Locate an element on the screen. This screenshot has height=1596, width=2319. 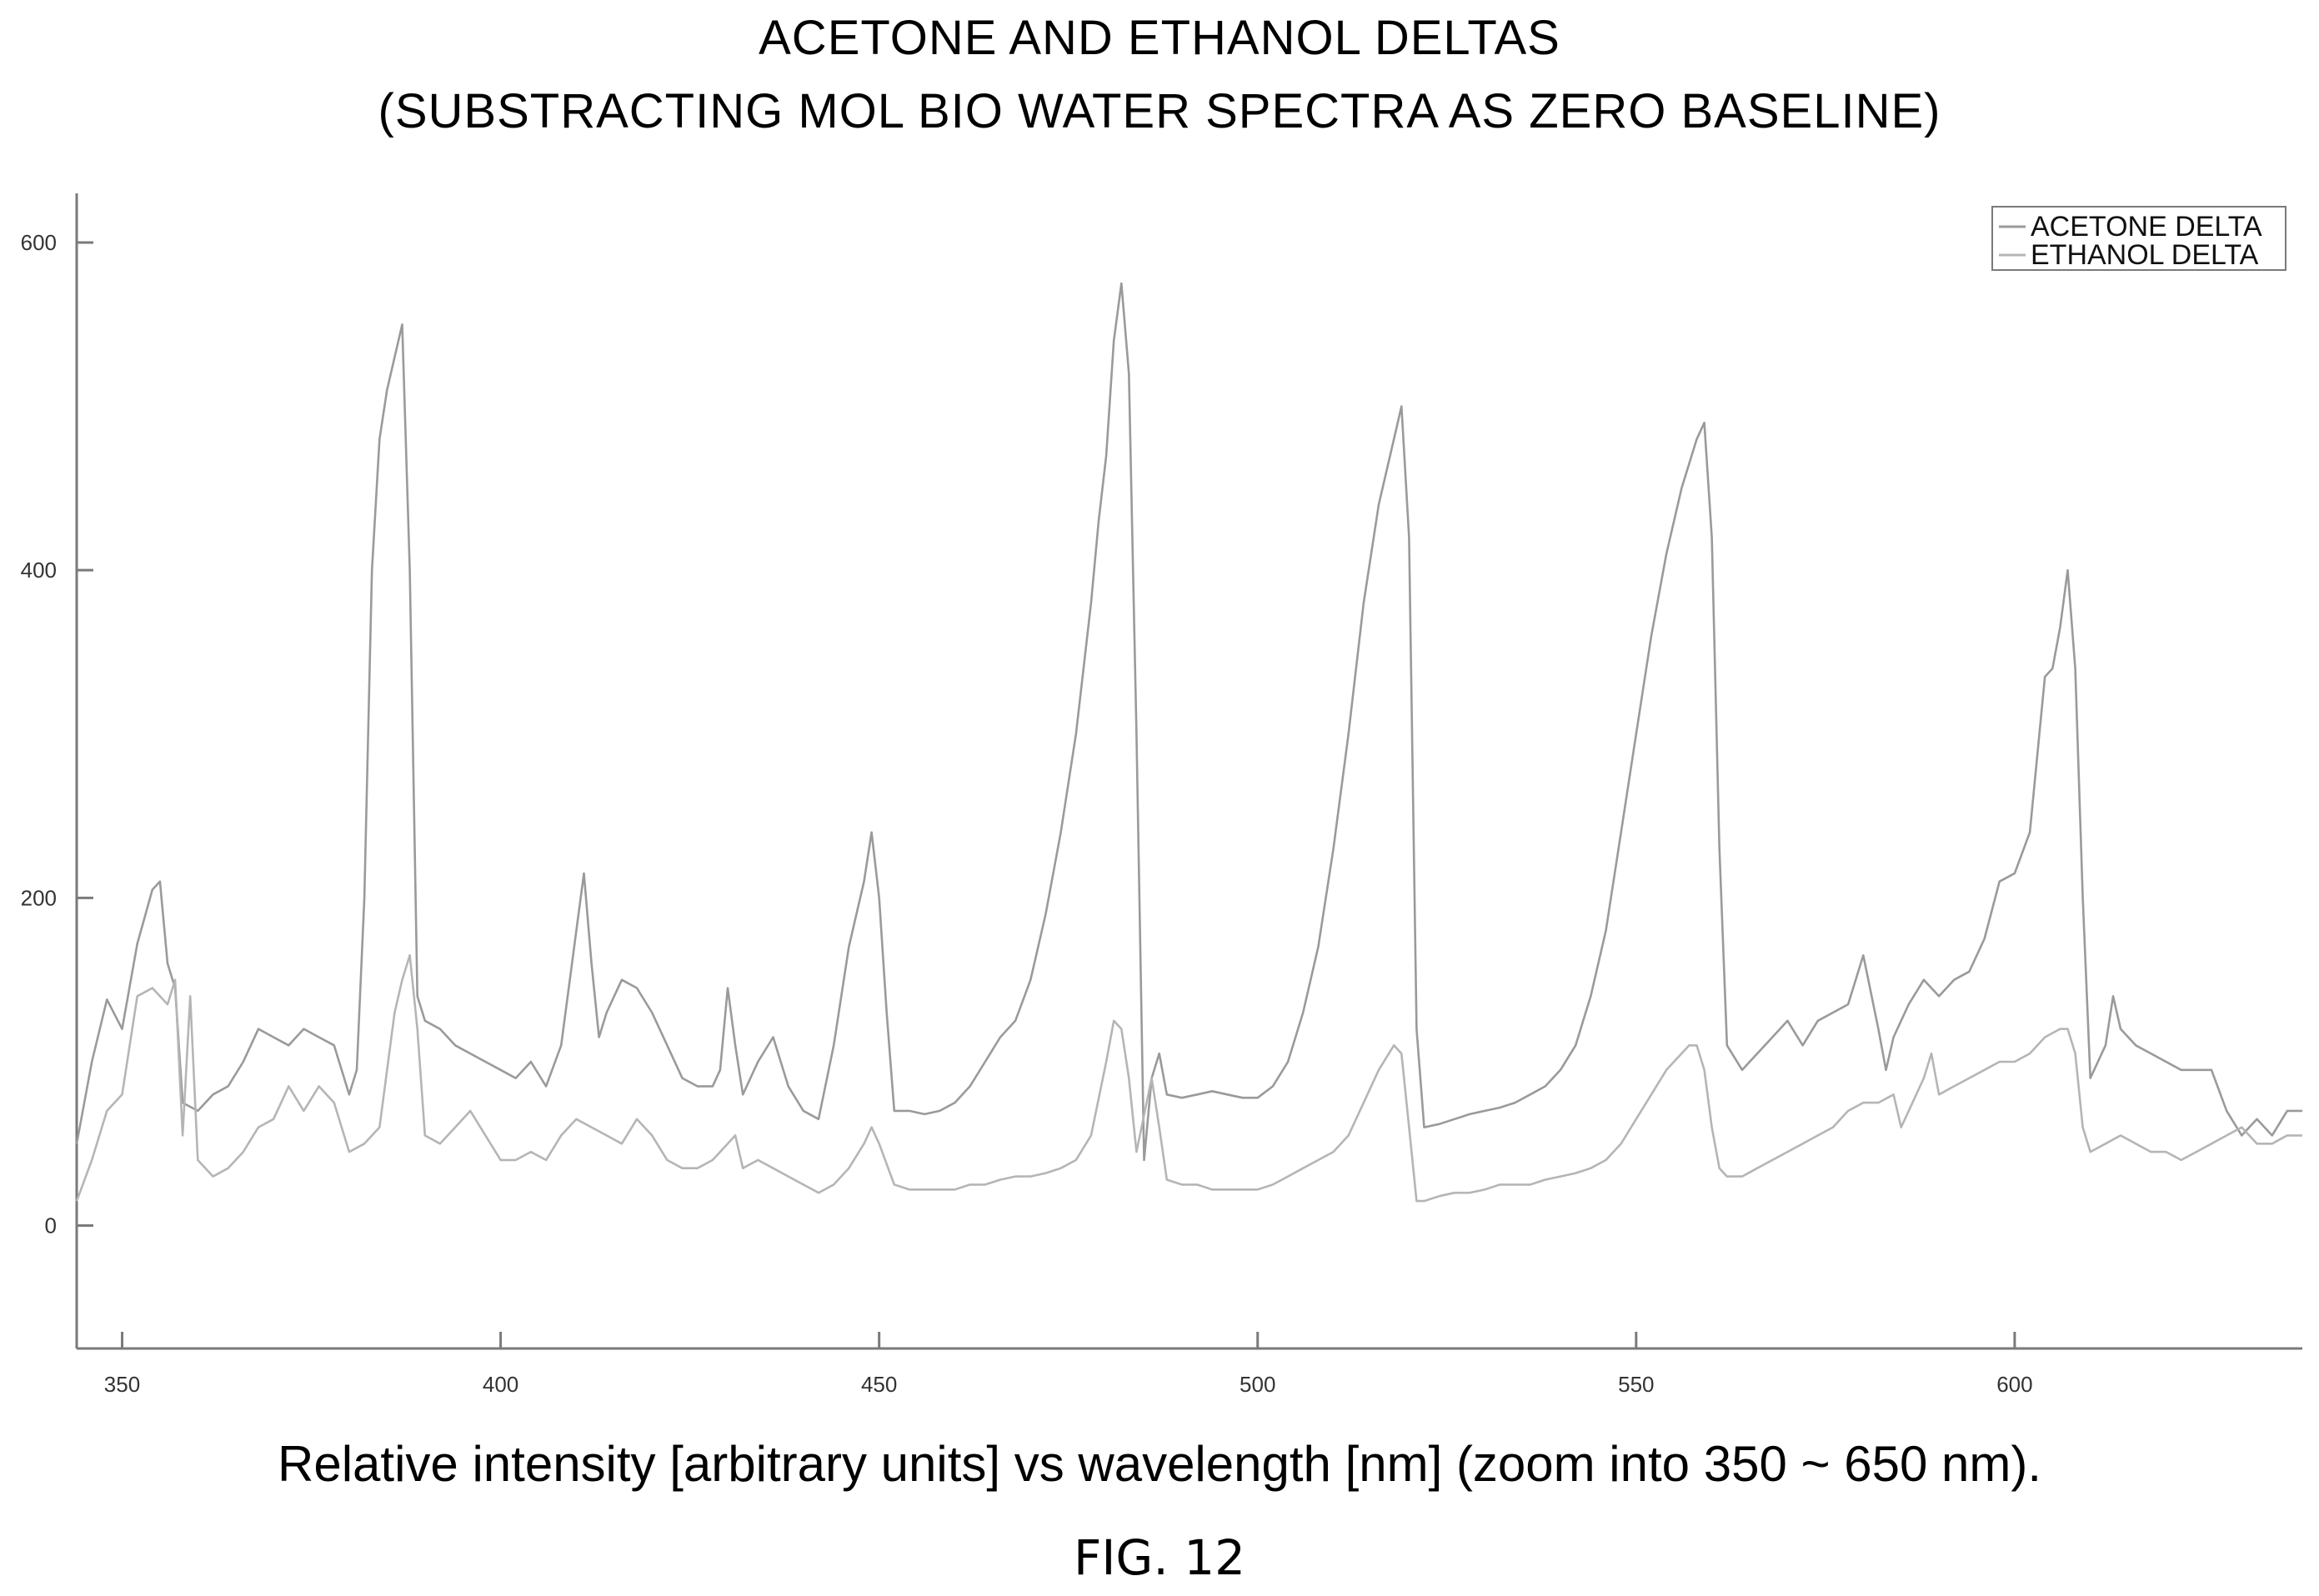
legend-box is located at coordinates (2138, 238).